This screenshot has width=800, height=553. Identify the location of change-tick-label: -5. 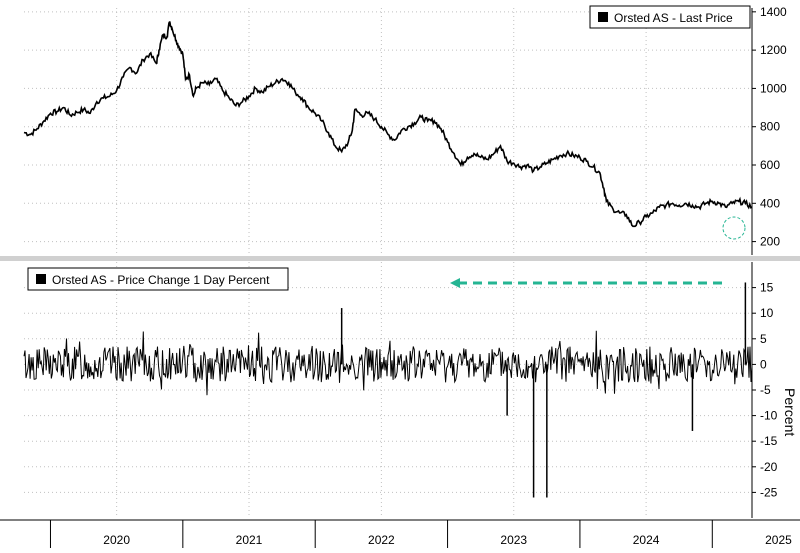
(765, 390).